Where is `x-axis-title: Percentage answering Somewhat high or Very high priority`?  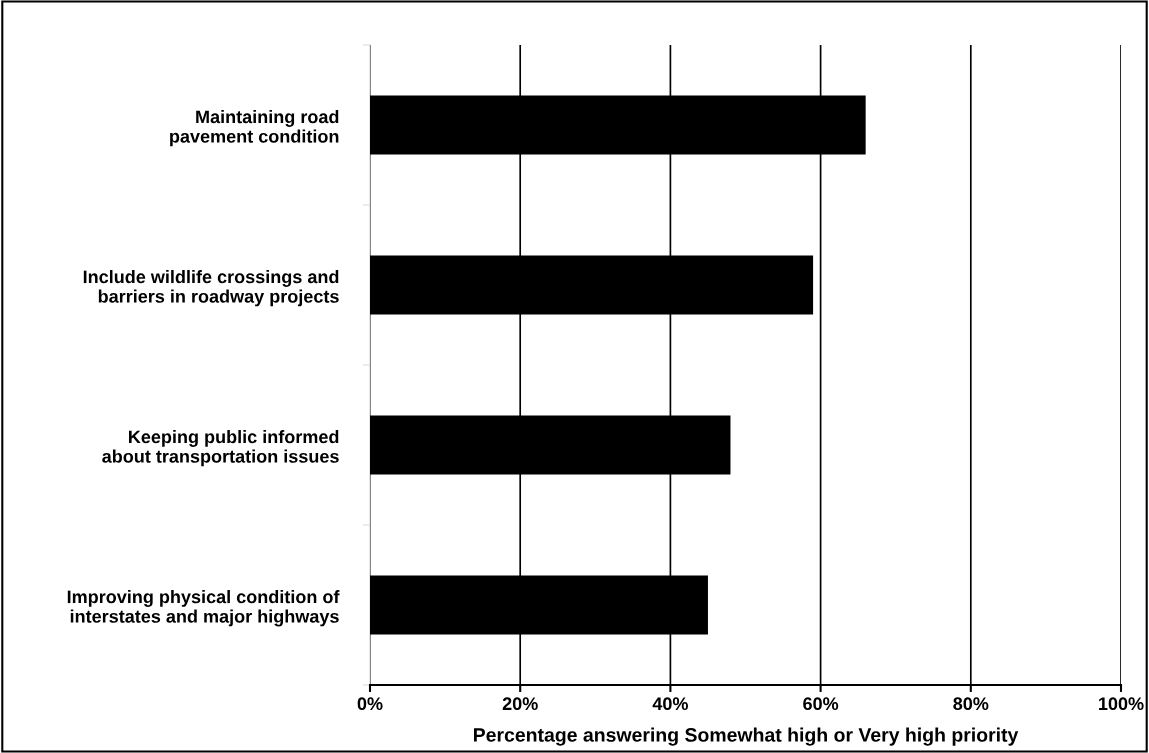
x-axis-title: Percentage answering Somewhat high or Very high priority is located at coordinates (746, 736).